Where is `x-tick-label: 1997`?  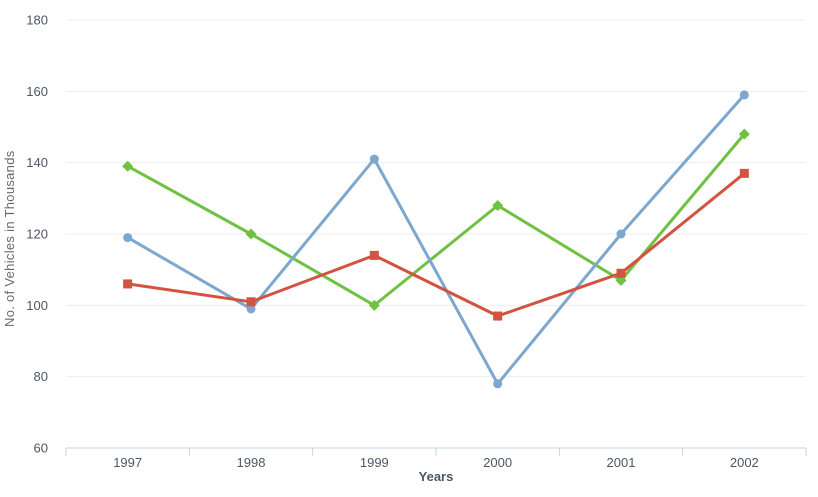
x-tick-label: 1997 is located at coordinates (127, 462).